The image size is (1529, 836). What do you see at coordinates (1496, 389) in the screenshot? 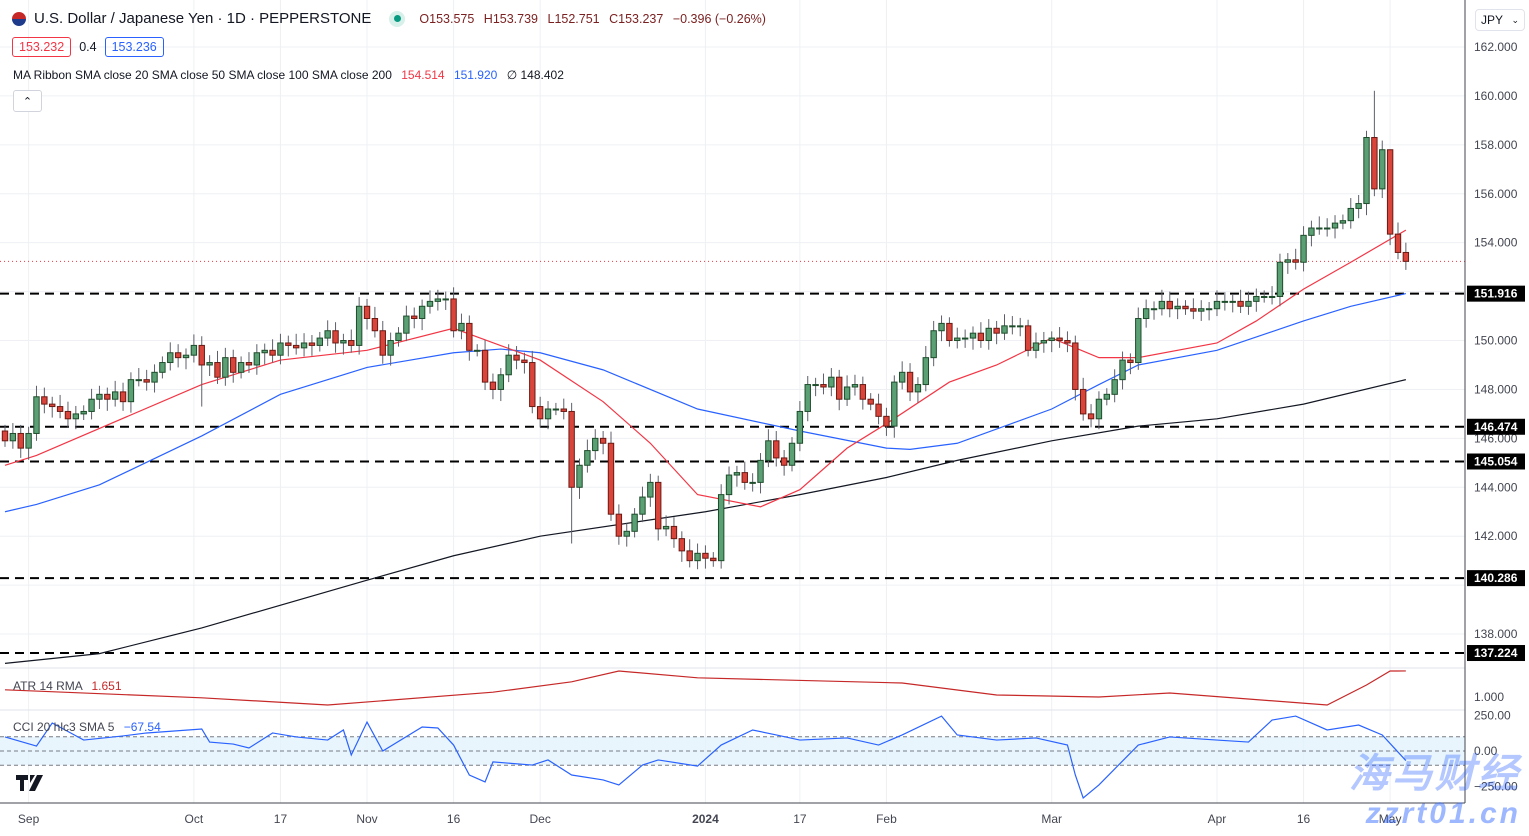
I see `price-tick-label: 148.000` at bounding box center [1496, 389].